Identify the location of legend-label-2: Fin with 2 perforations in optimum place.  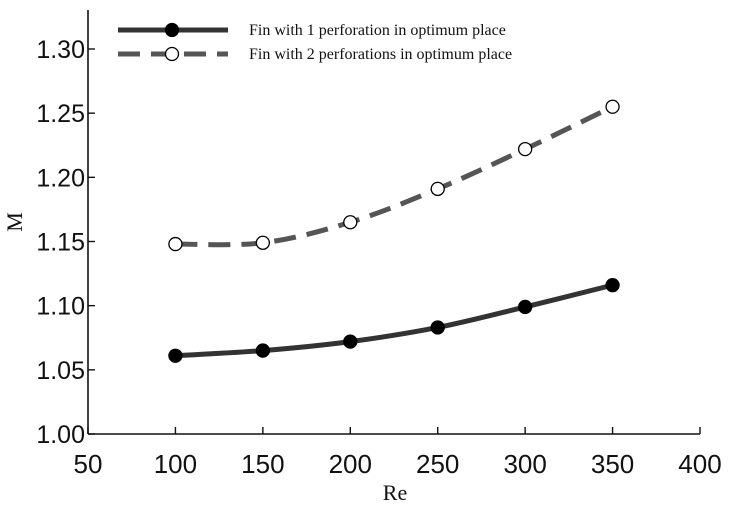
(380, 54).